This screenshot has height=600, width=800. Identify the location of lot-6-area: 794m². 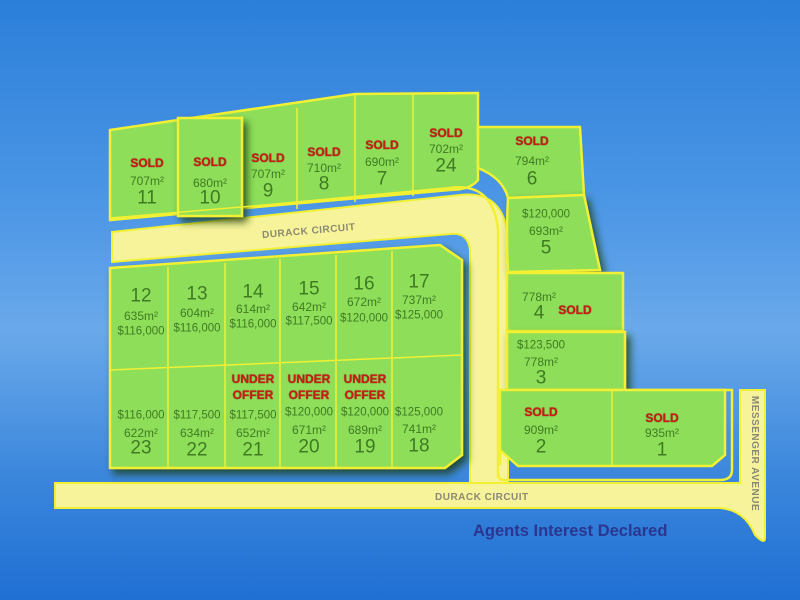
(532, 161).